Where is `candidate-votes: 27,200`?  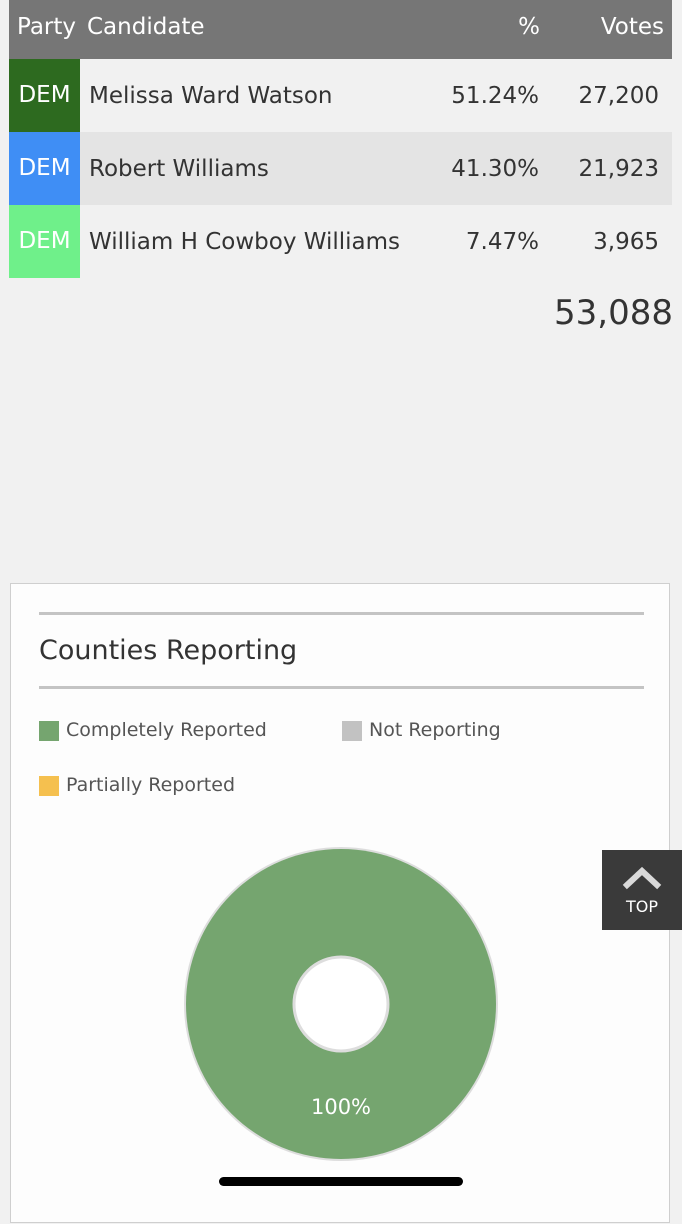
candidate-votes: 27,200 is located at coordinates (618, 96).